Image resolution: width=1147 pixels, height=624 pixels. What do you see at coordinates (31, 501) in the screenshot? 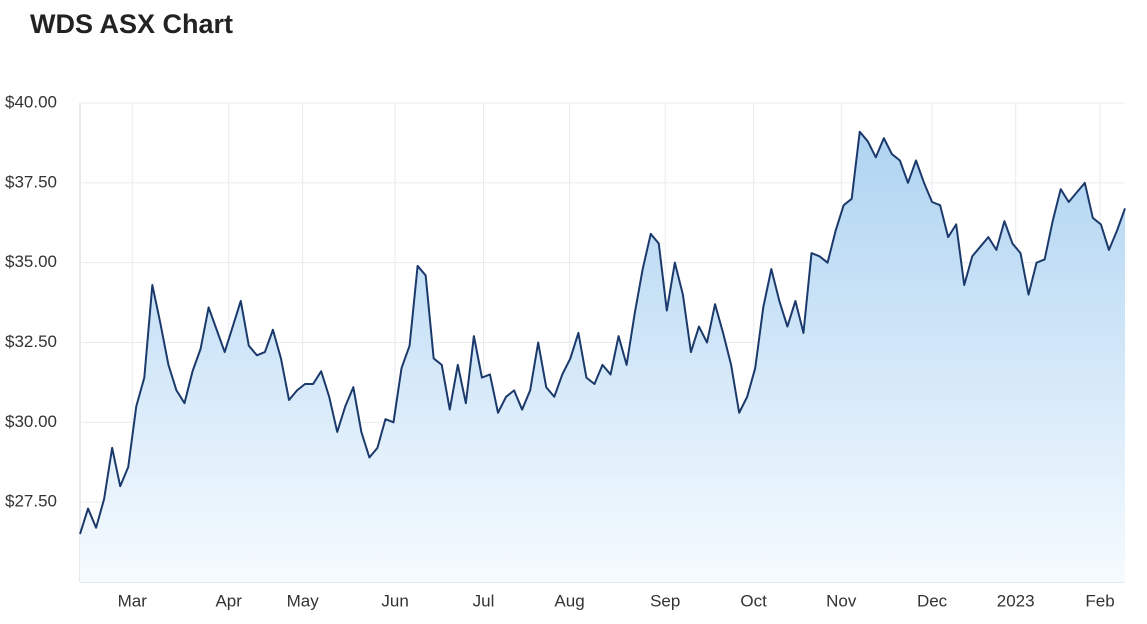
I see `y-tick-label: $27.50` at bounding box center [31, 501].